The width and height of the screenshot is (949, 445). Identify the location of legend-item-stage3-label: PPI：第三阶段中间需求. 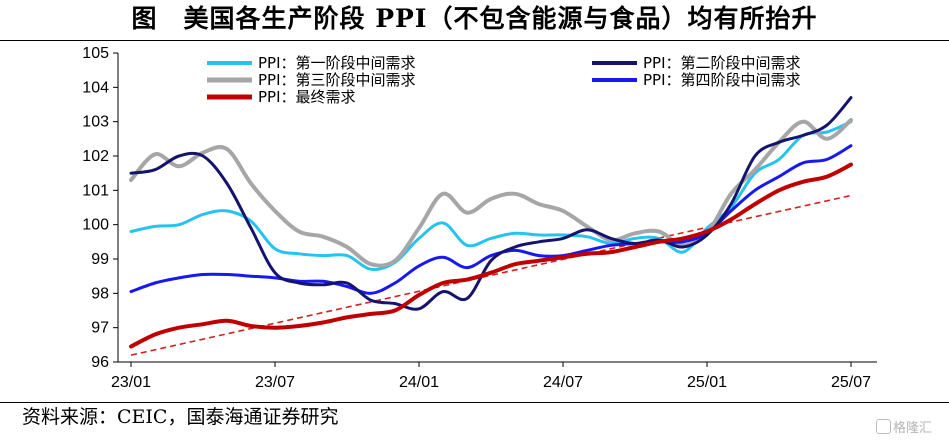
(337, 80).